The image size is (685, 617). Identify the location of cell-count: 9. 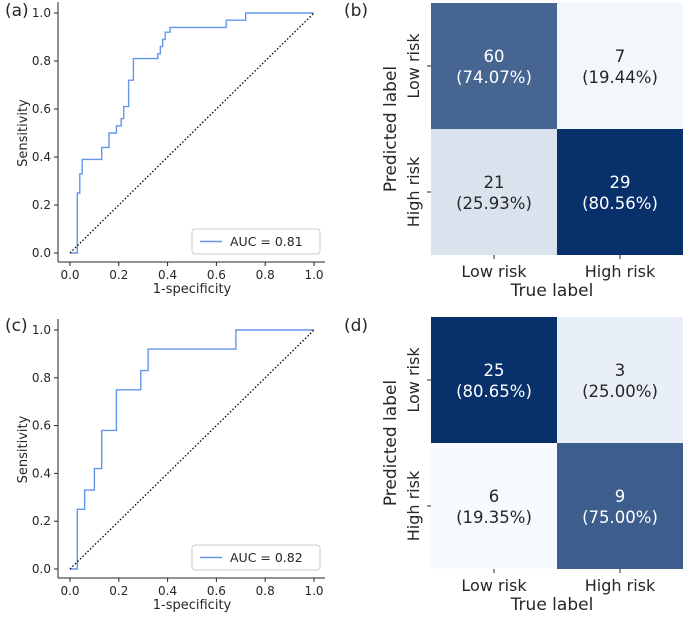
(620, 496).